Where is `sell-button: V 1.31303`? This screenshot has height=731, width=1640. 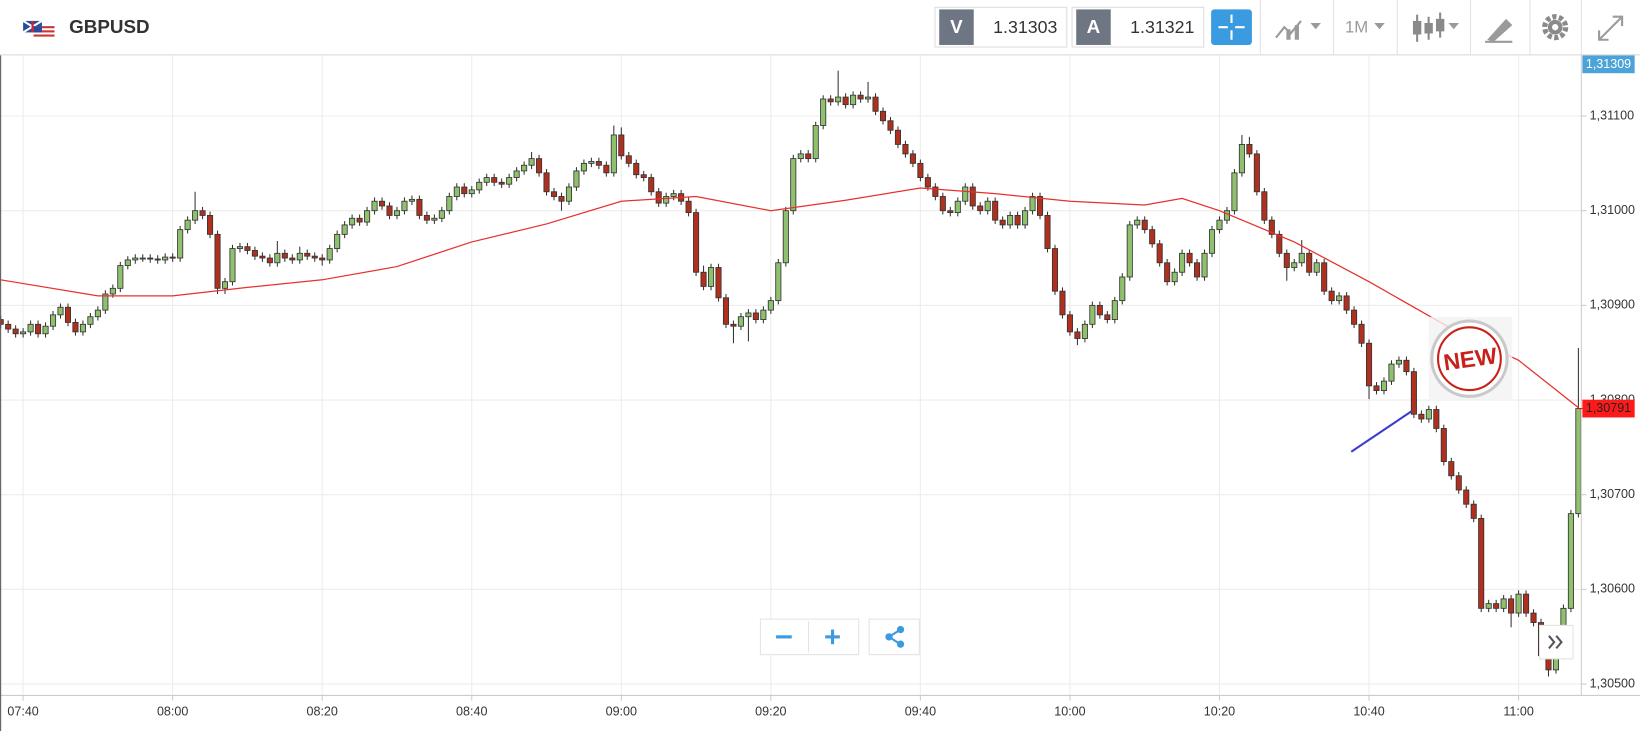
sell-button: V 1.31303 is located at coordinates (1001, 27).